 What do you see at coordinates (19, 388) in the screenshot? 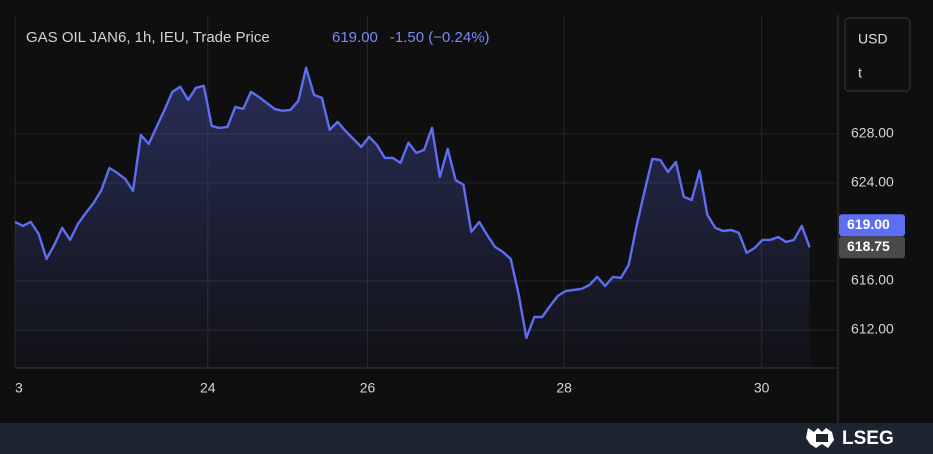
I see `x-tick-label: 3` at bounding box center [19, 388].